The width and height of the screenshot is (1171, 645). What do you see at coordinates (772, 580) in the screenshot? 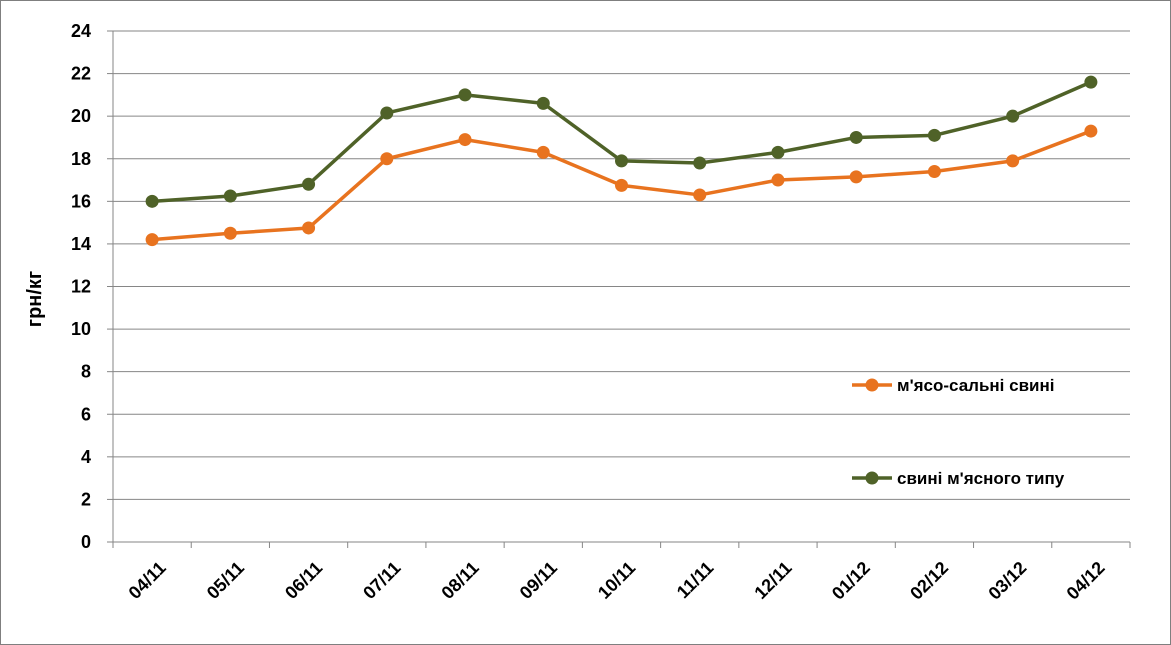
I see `x-tick-label: 12/11` at bounding box center [772, 580].